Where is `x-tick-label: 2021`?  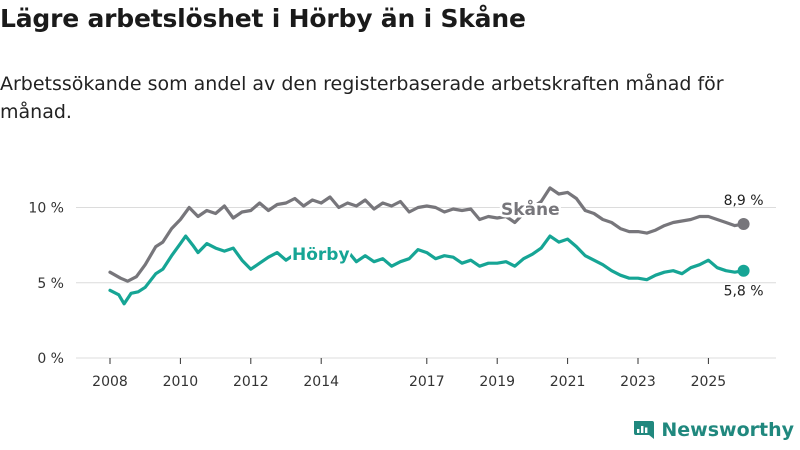 x-tick-label: 2021 is located at coordinates (568, 382).